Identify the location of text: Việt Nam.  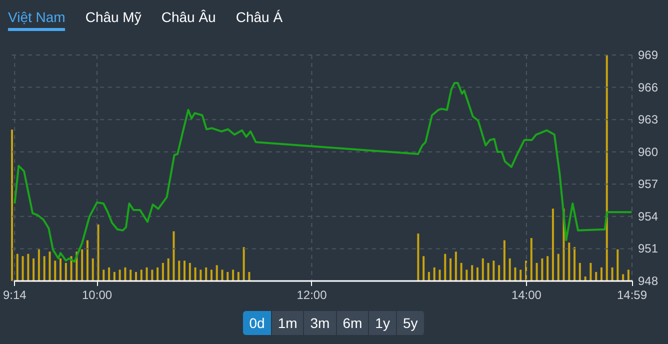
(37, 20).